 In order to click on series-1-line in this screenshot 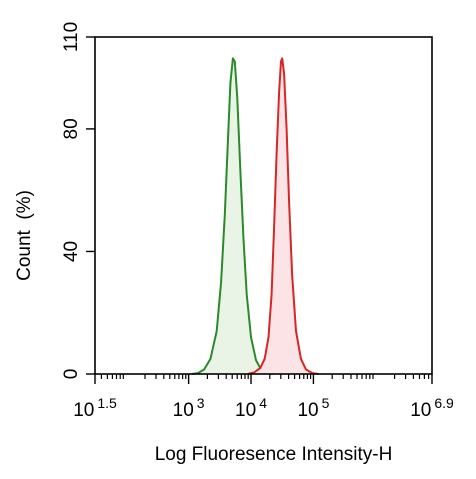, I will do `click(232, 216)`.